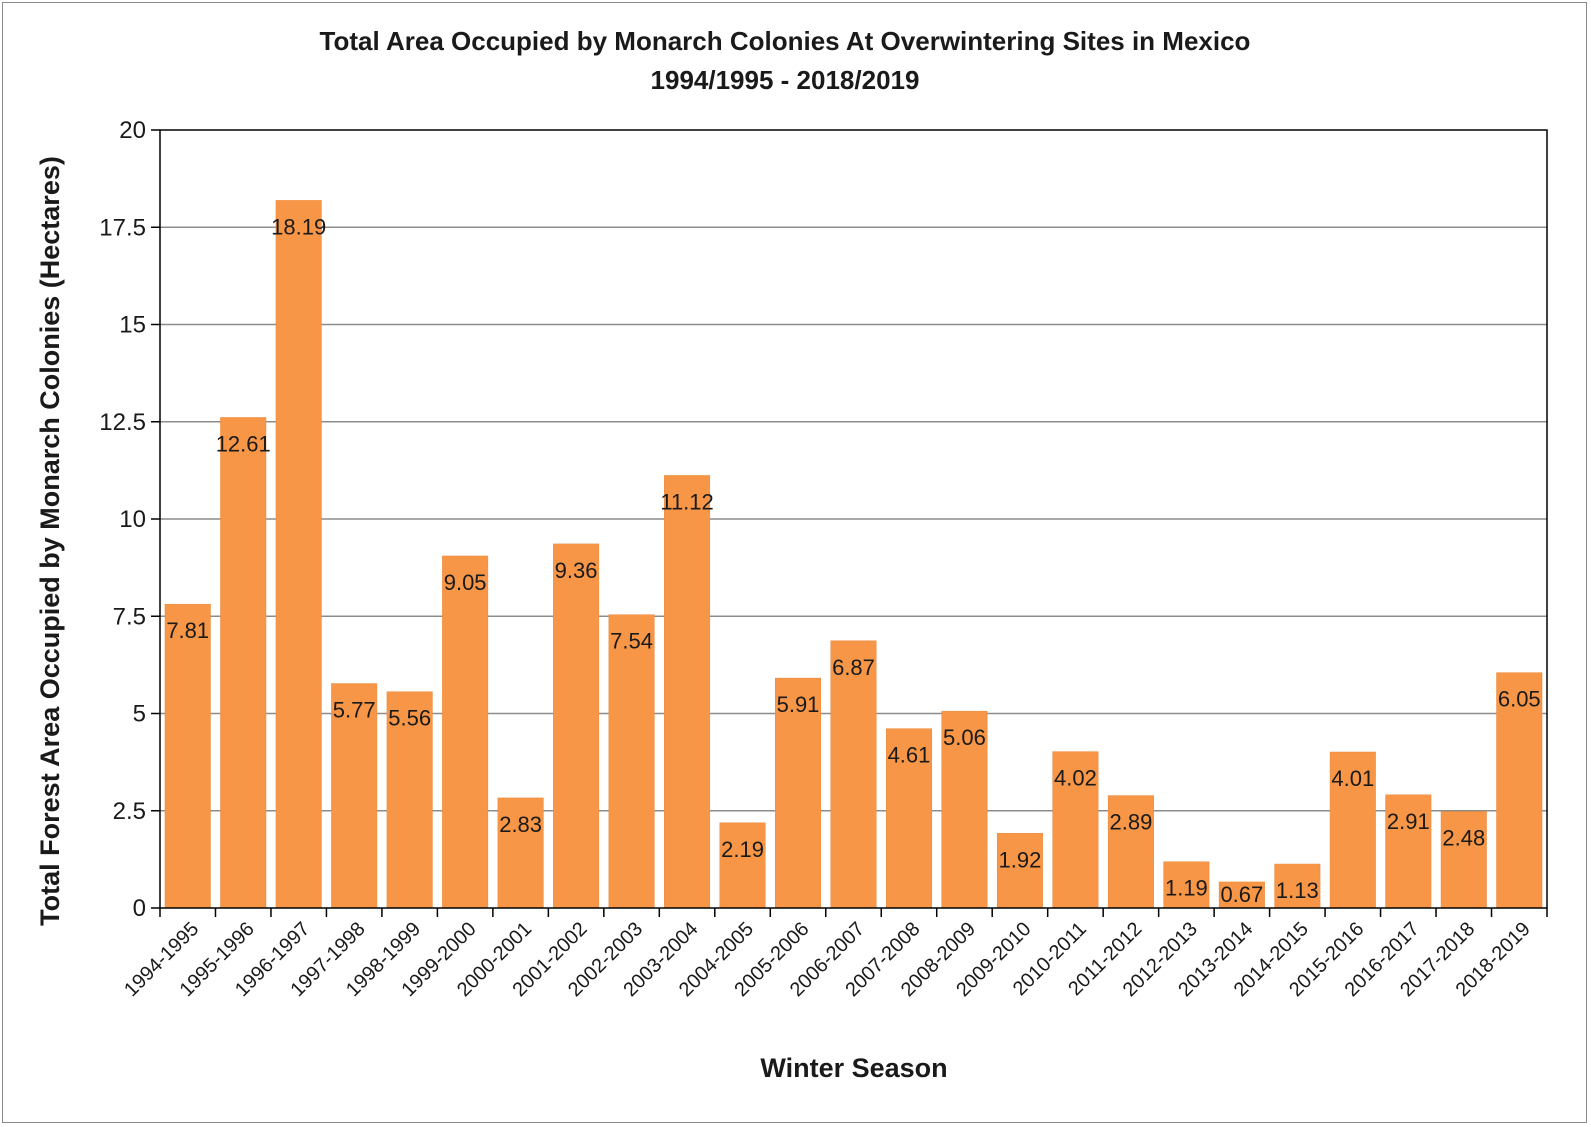 Image resolution: width=1591 pixels, height=1127 pixels. Describe the element at coordinates (1463, 838) in the screenshot. I see `data-label: 2.48` at that location.